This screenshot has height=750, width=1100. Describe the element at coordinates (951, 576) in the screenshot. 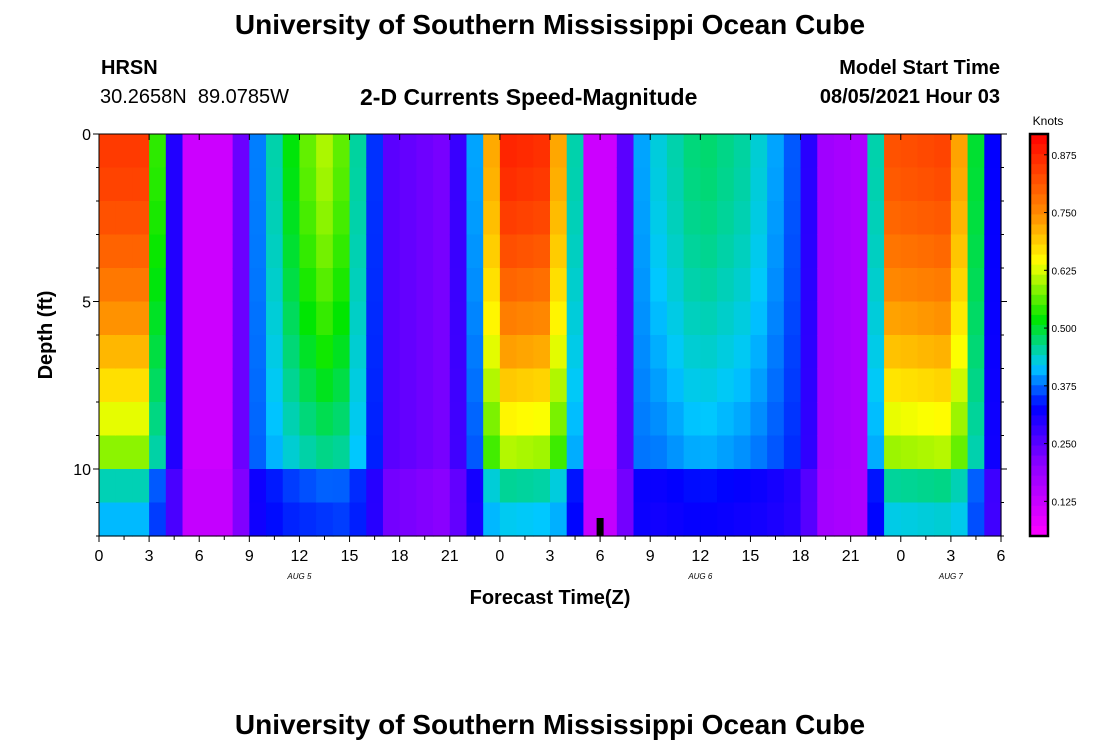

I see `day-label: AUG 7` at that location.